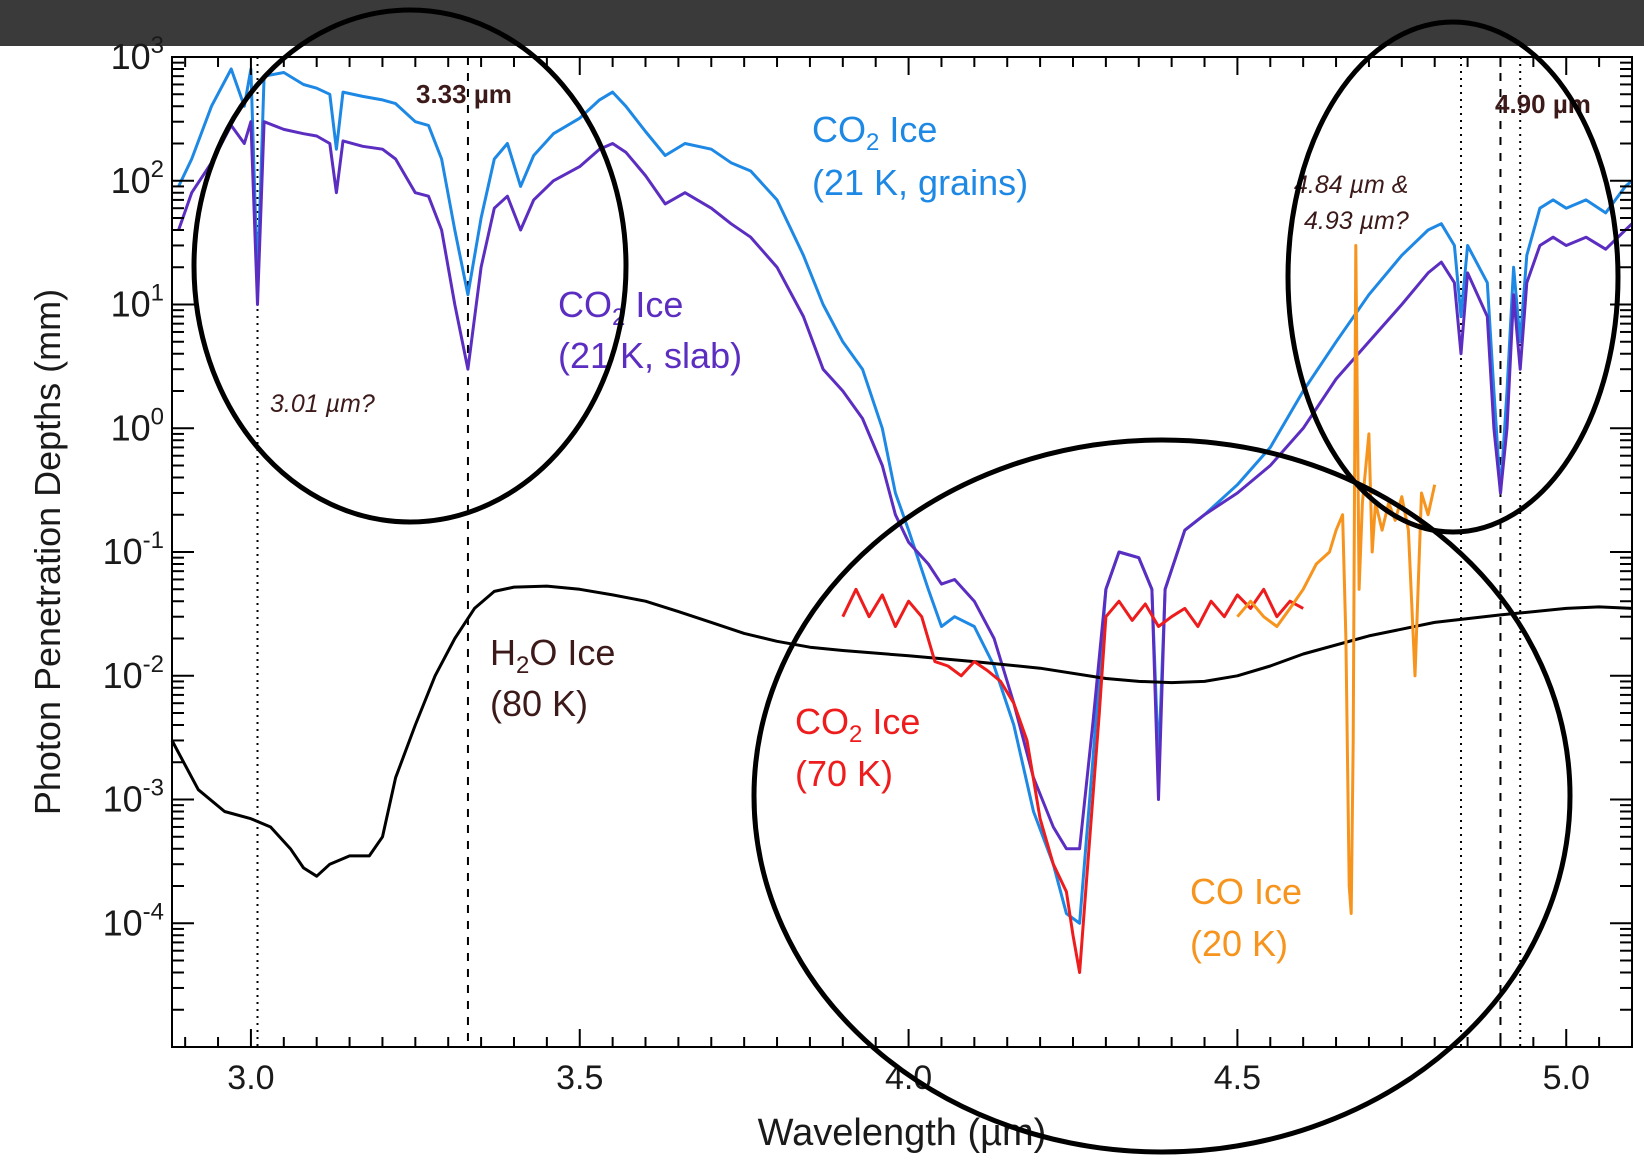 This screenshot has height=1156, width=1644. What do you see at coordinates (1239, 943) in the screenshot?
I see `series-label-co-20-line2: (20 K)` at bounding box center [1239, 943].